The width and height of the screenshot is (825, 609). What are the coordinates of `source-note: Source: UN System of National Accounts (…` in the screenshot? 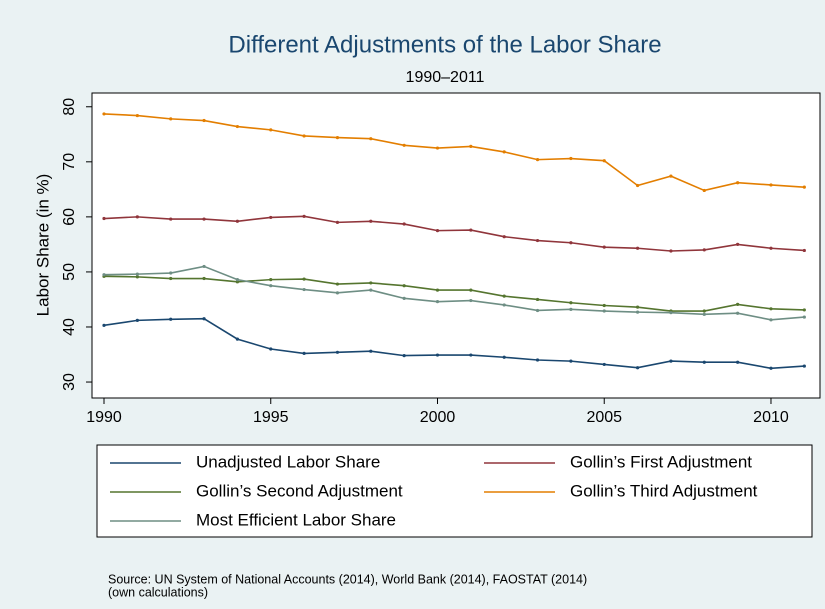 It's located at (347, 579).